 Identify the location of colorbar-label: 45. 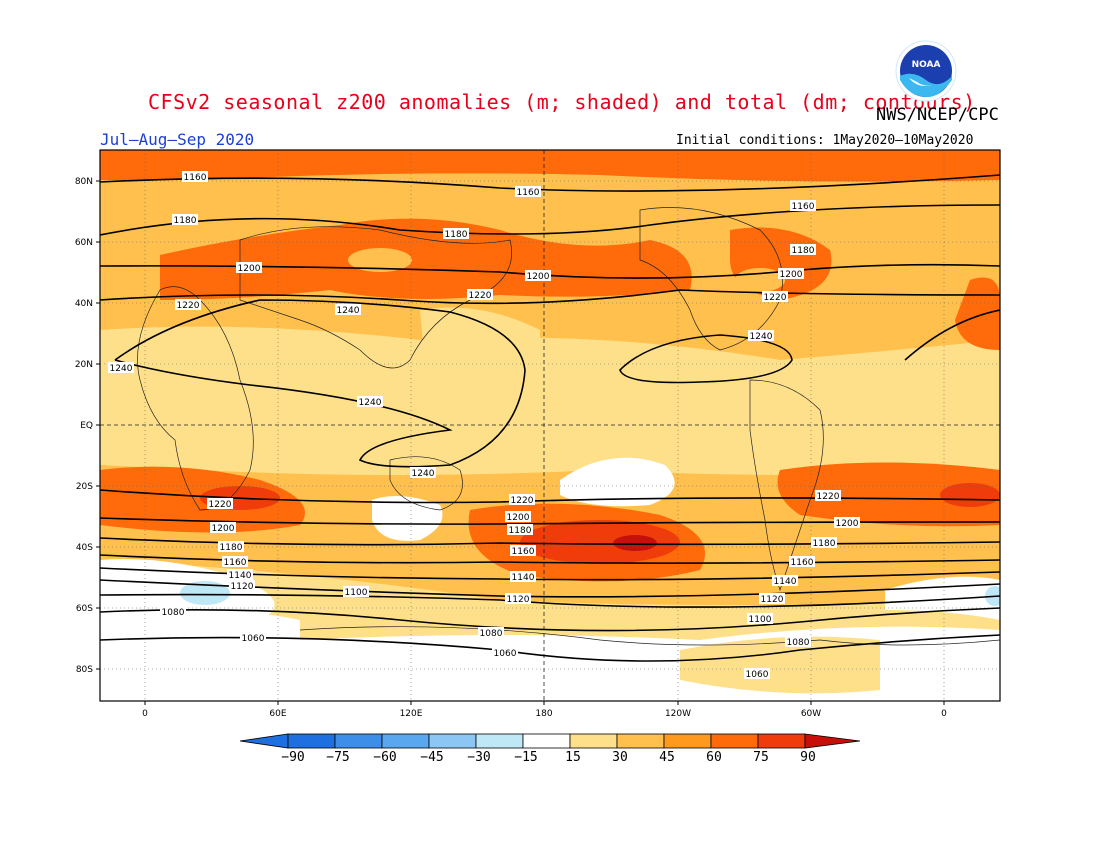
(667, 757).